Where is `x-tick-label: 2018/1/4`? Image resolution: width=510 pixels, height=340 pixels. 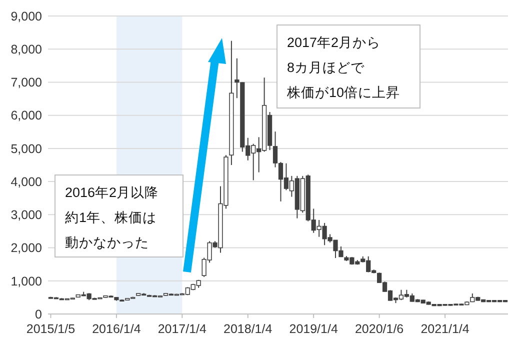 x-tick-label: 2018/1/4 is located at coordinates (248, 329).